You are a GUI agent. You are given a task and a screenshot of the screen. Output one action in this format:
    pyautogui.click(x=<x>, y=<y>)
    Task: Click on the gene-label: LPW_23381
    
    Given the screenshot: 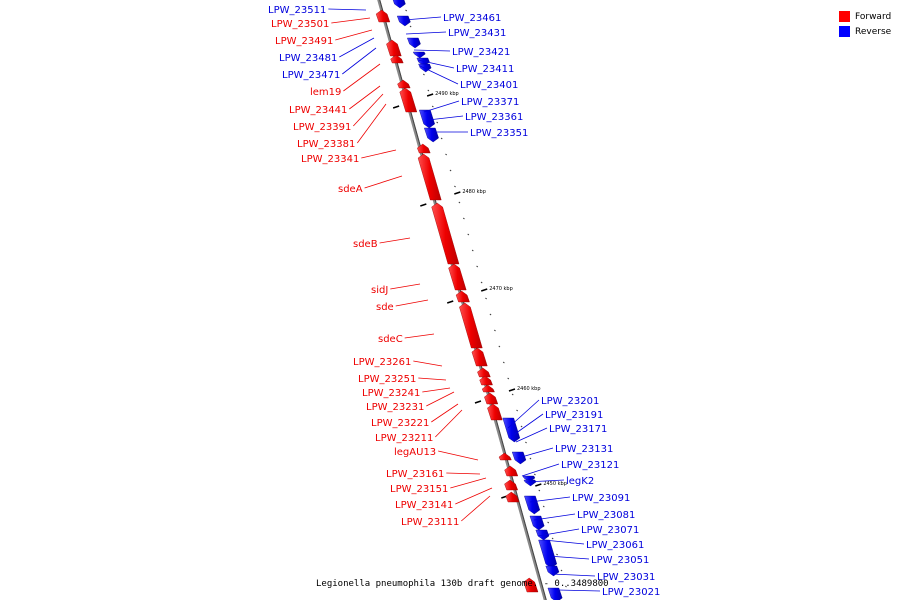 What is the action you would take?
    pyautogui.click(x=326, y=144)
    